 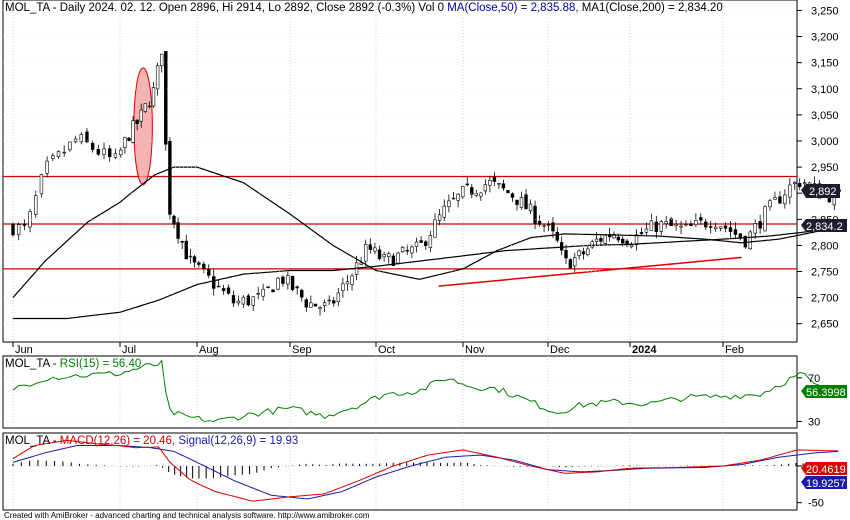 I want to click on trendline, so click(x=590, y=271).